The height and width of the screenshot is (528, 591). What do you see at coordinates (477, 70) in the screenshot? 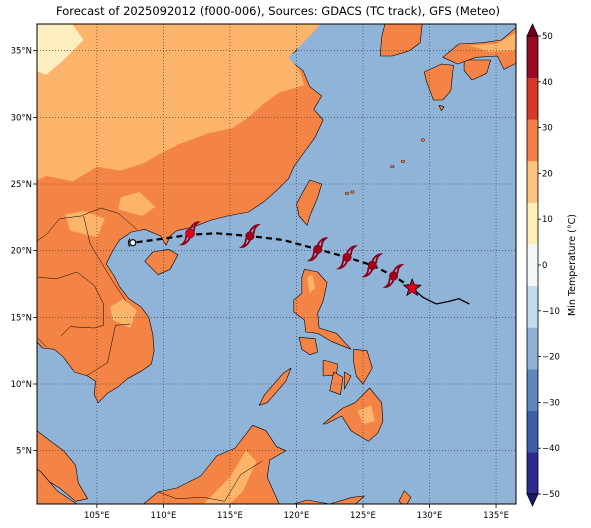
I see `land-shikoku` at bounding box center [477, 70].